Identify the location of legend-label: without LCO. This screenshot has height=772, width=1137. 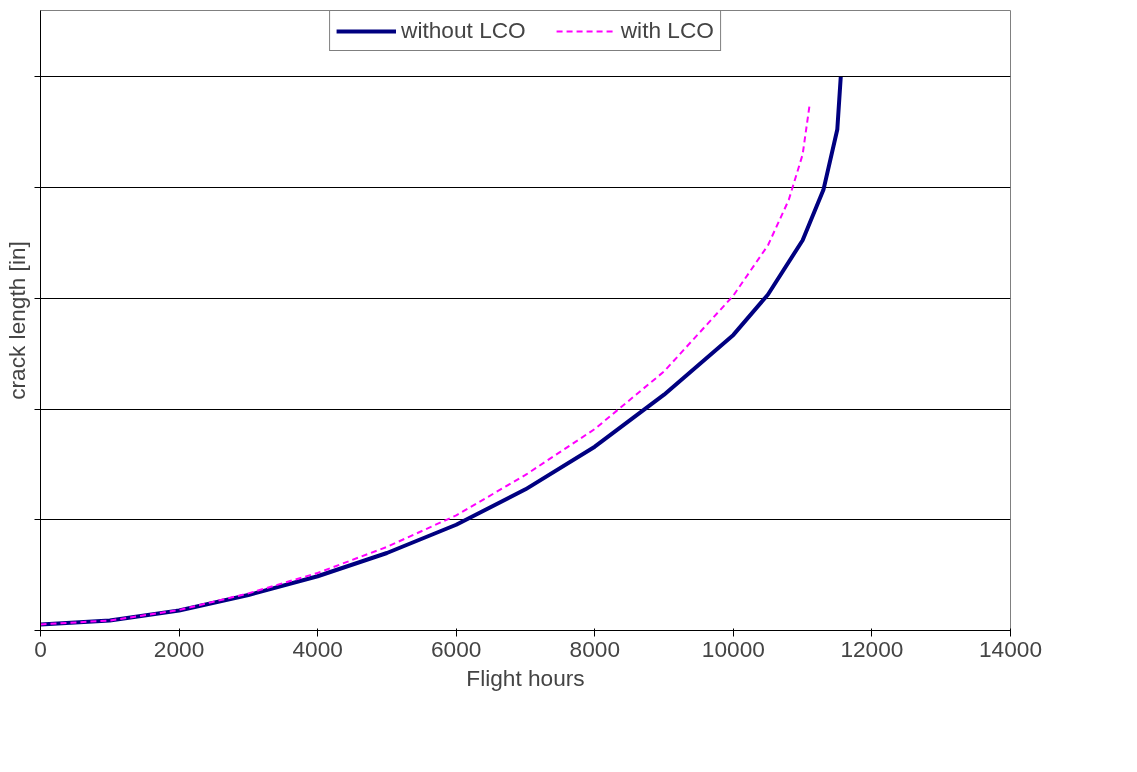
(463, 30).